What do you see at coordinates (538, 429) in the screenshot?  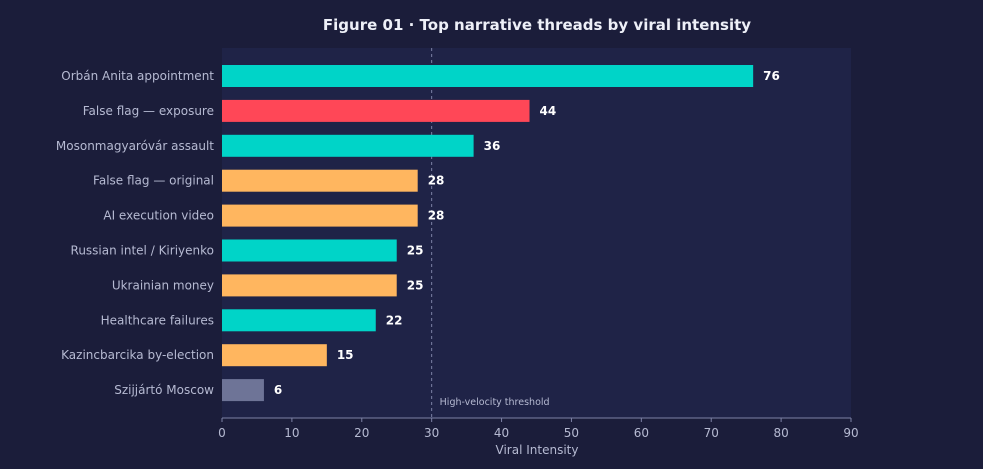 I see `x-axis-ticks: 0 10 20 30 40 50 60 70 80 90` at bounding box center [538, 429].